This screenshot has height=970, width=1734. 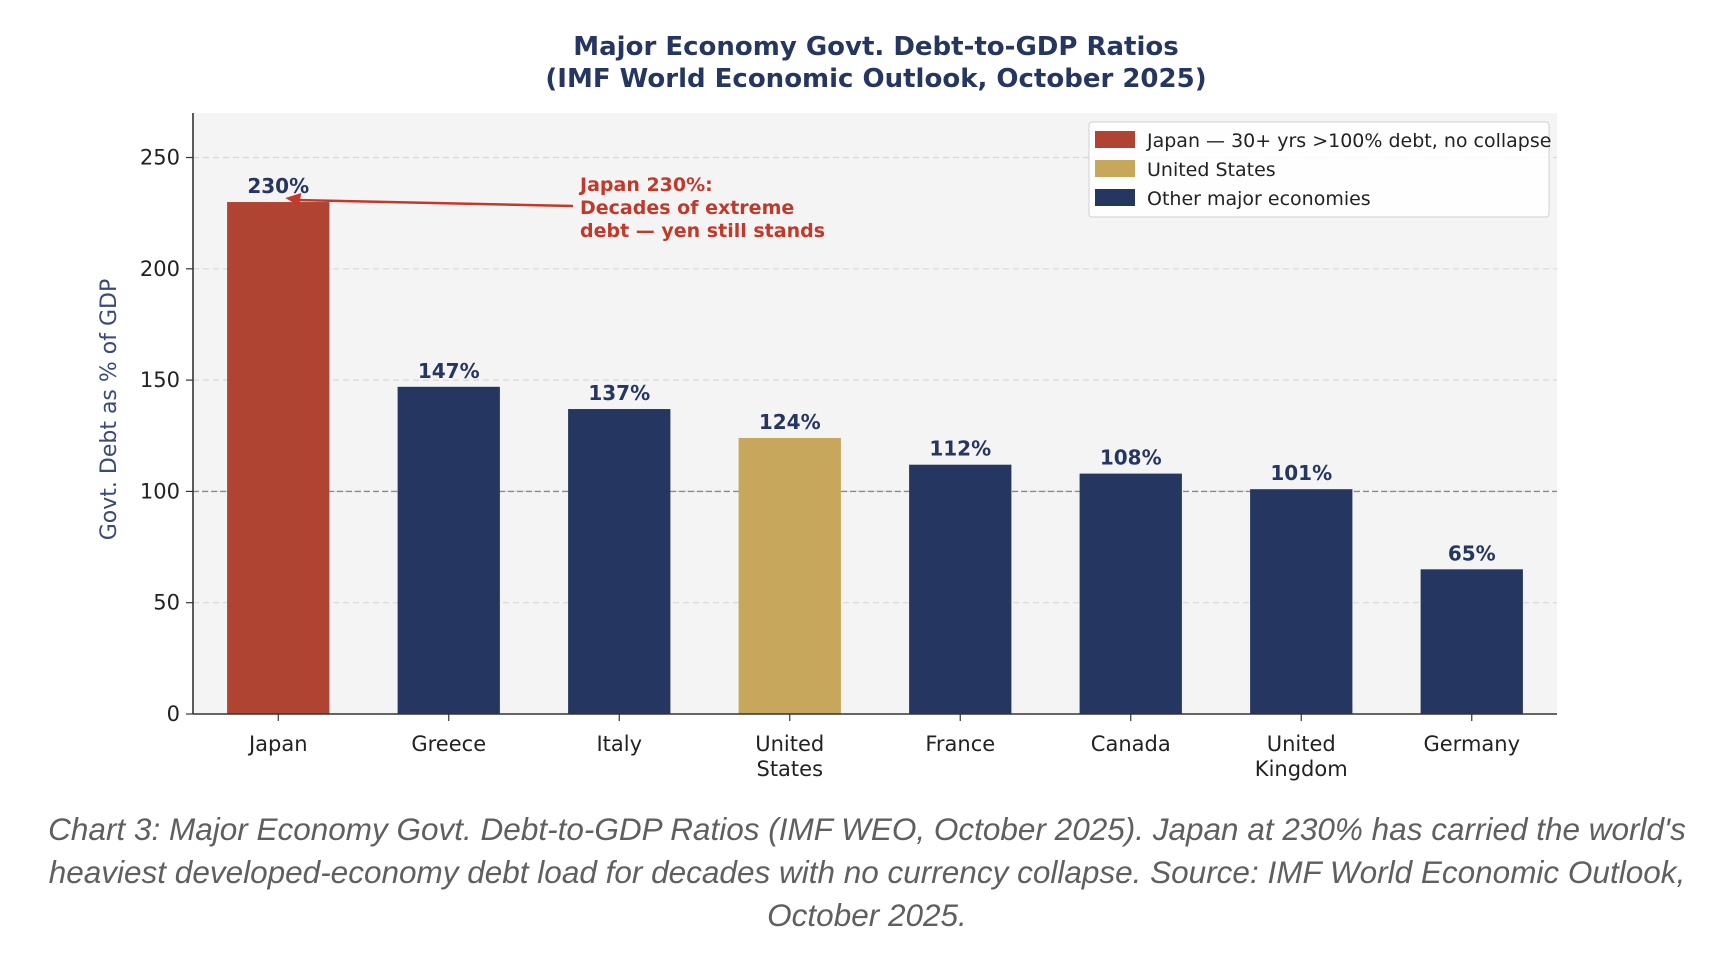 What do you see at coordinates (1471, 744) in the screenshot?
I see `x-tick-label: Germany` at bounding box center [1471, 744].